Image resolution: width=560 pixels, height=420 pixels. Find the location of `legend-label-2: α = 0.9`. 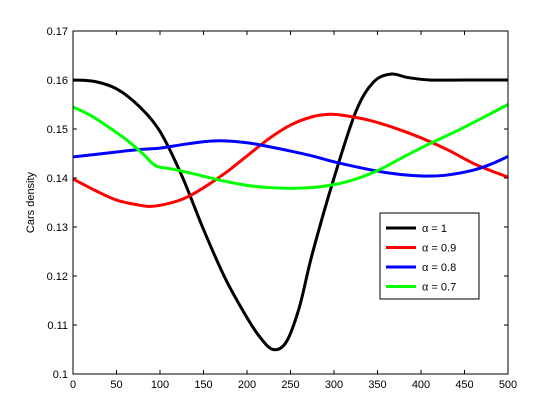

legend-label-2: α = 0.9 is located at coordinates (439, 249).